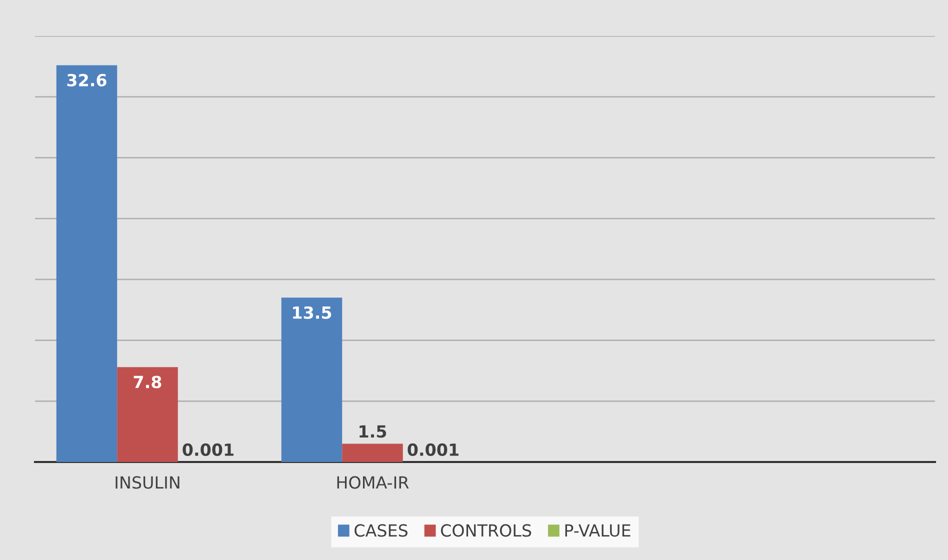  What do you see at coordinates (373, 482) in the screenshot?
I see `x-tick-label: HOMA-IR` at bounding box center [373, 482].